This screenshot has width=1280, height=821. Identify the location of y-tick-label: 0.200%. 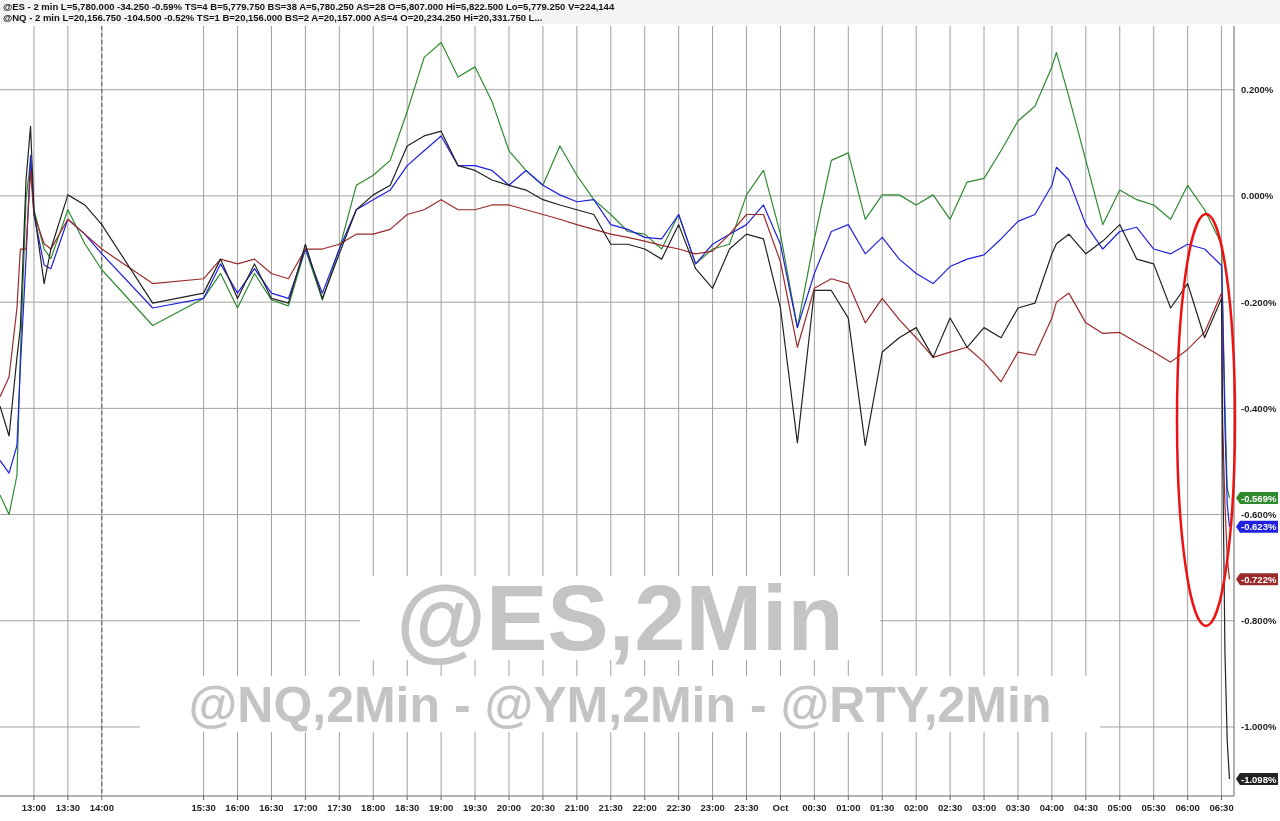
(1257, 90).